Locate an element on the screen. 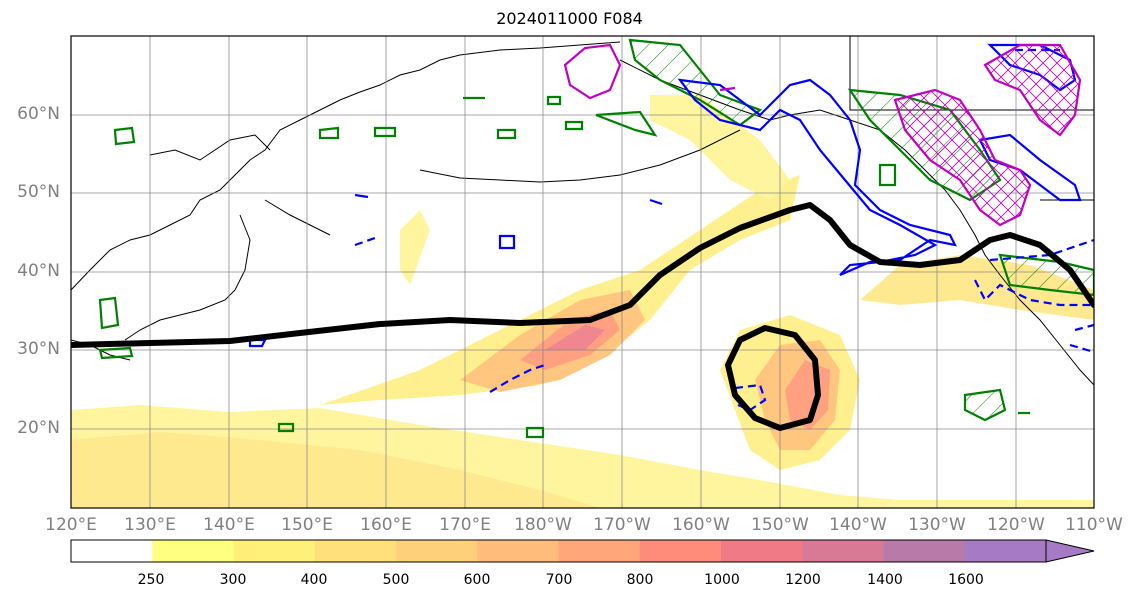 Image resolution: width=1139 pixels, height=601 pixels. lon-label: 110°W is located at coordinates (1094, 525).